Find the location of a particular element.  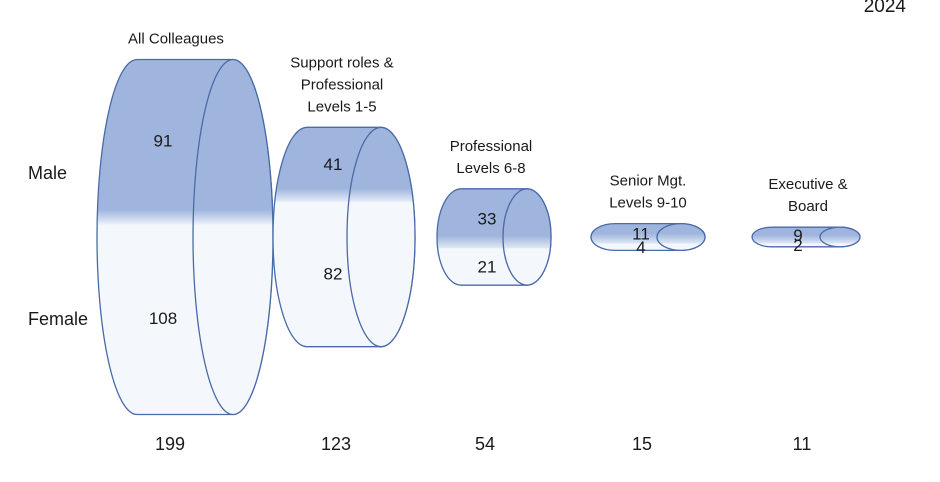

total-label: 199 is located at coordinates (170, 444).